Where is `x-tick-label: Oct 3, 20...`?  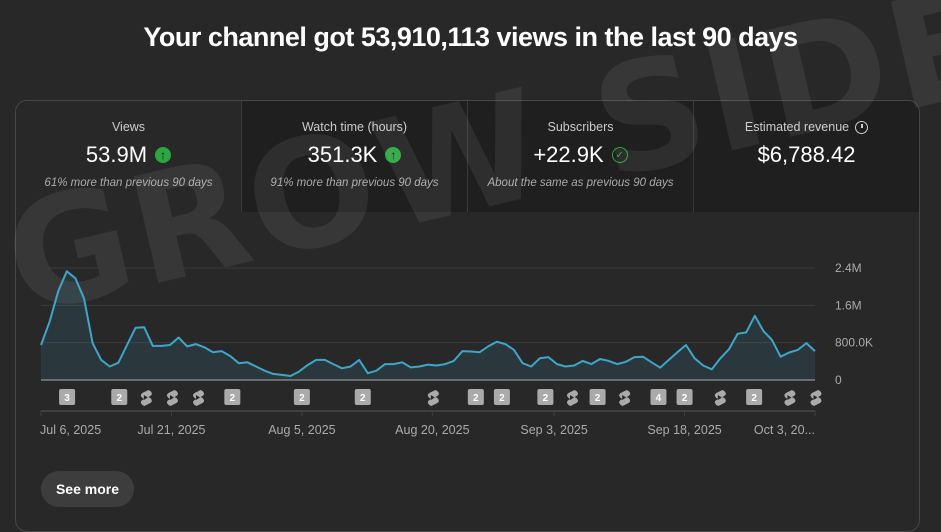 x-tick-label: Oct 3, 20... is located at coordinates (784, 430).